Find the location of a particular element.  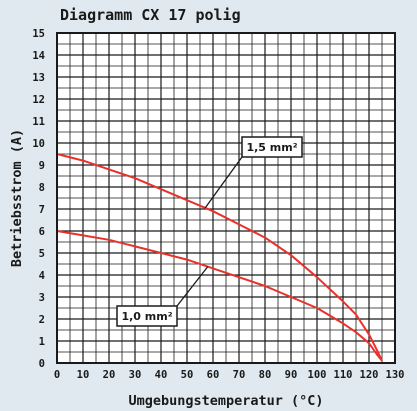

annotation-label: 1,0 mm² is located at coordinates (146, 316).